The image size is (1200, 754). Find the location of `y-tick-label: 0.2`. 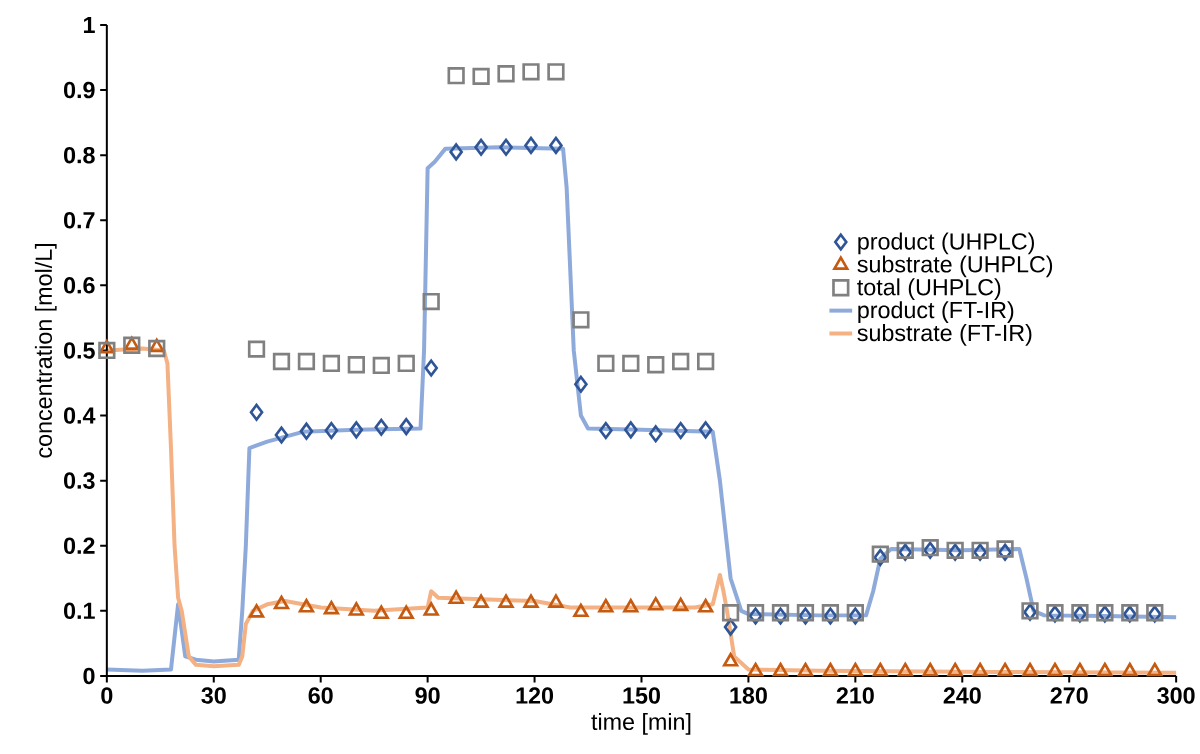

y-tick-label: 0.2 is located at coordinates (79, 546).